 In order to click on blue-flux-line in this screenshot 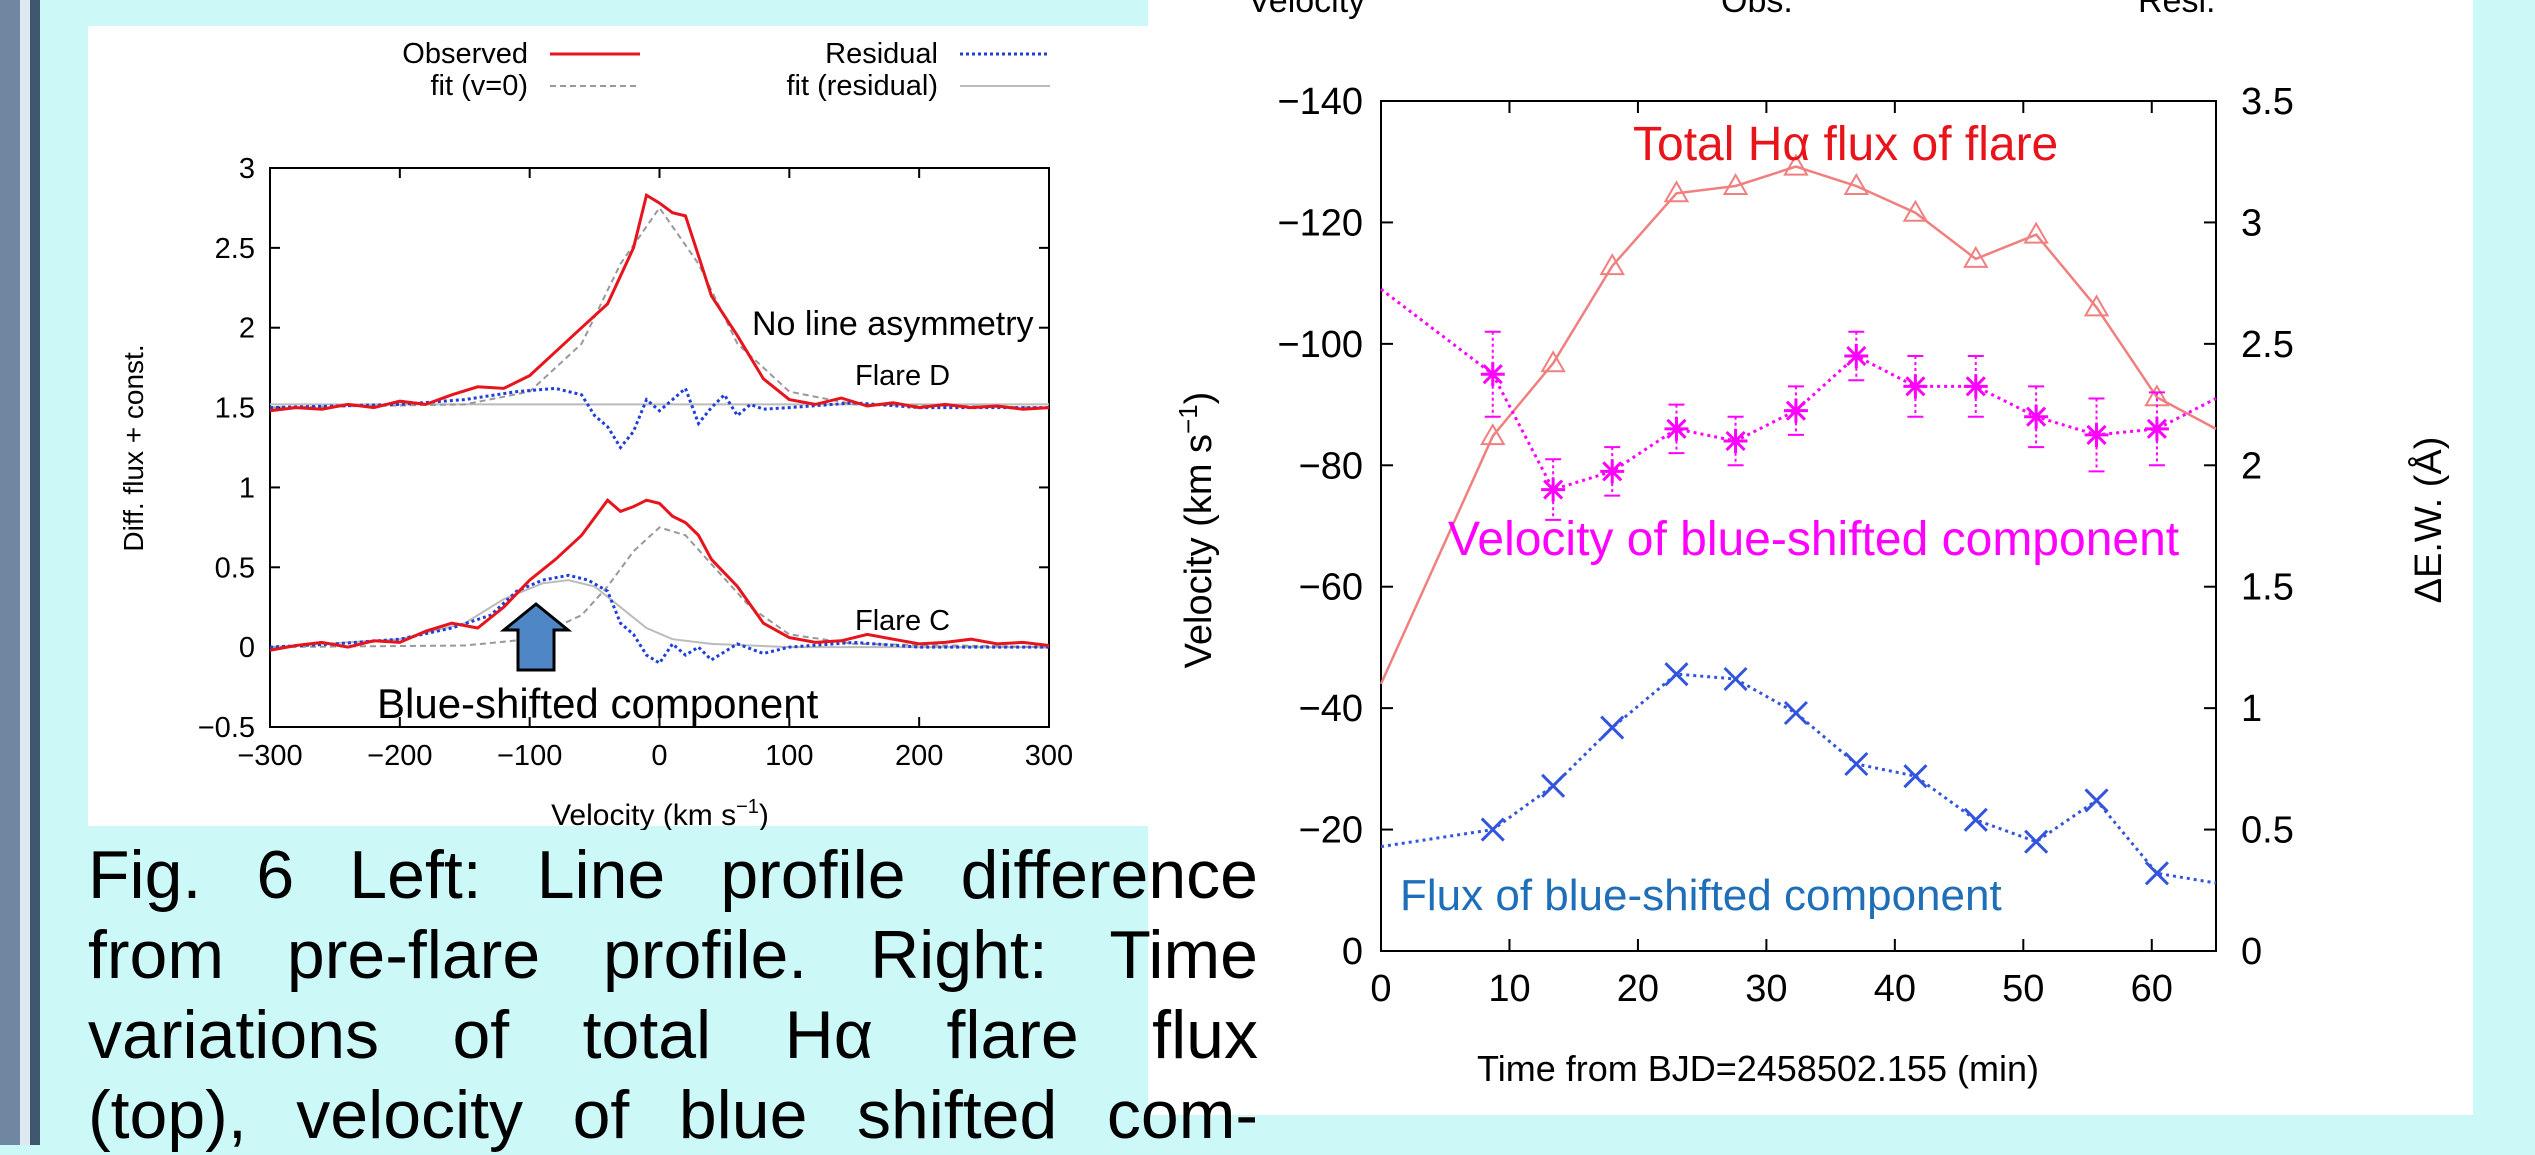, I will do `click(1798, 778)`.